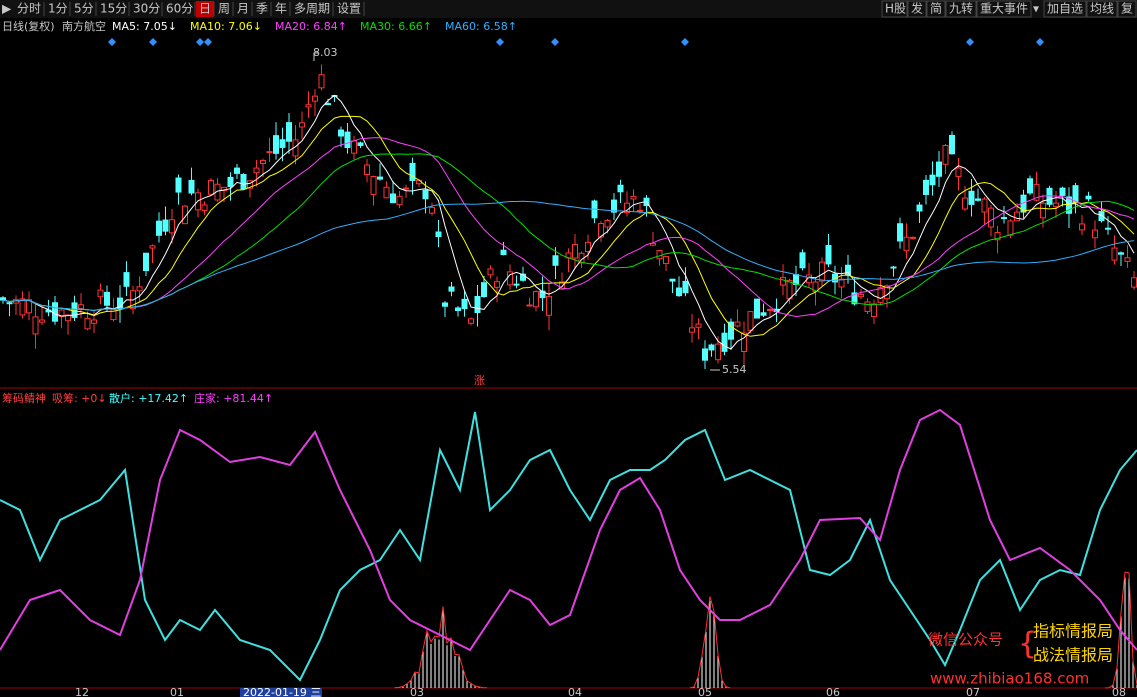 The height and width of the screenshot is (697, 1137). I want to click on toolbar-button-label: 日, so click(205, 9).